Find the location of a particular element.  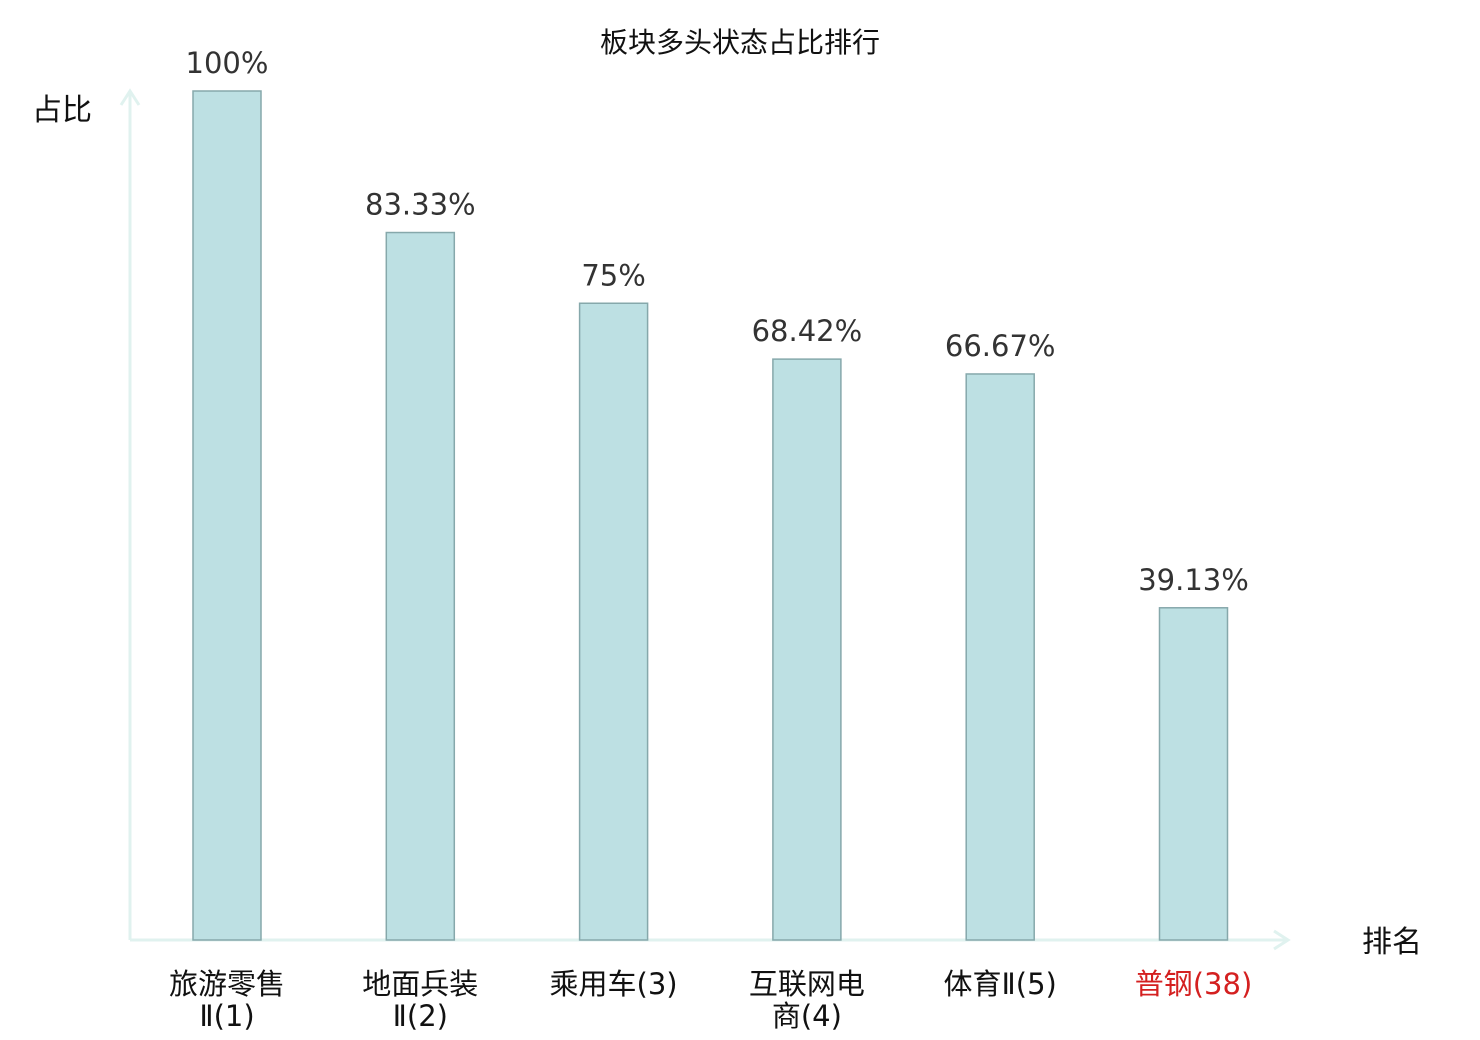

value-label-5: 66.67% is located at coordinates (1000, 346).